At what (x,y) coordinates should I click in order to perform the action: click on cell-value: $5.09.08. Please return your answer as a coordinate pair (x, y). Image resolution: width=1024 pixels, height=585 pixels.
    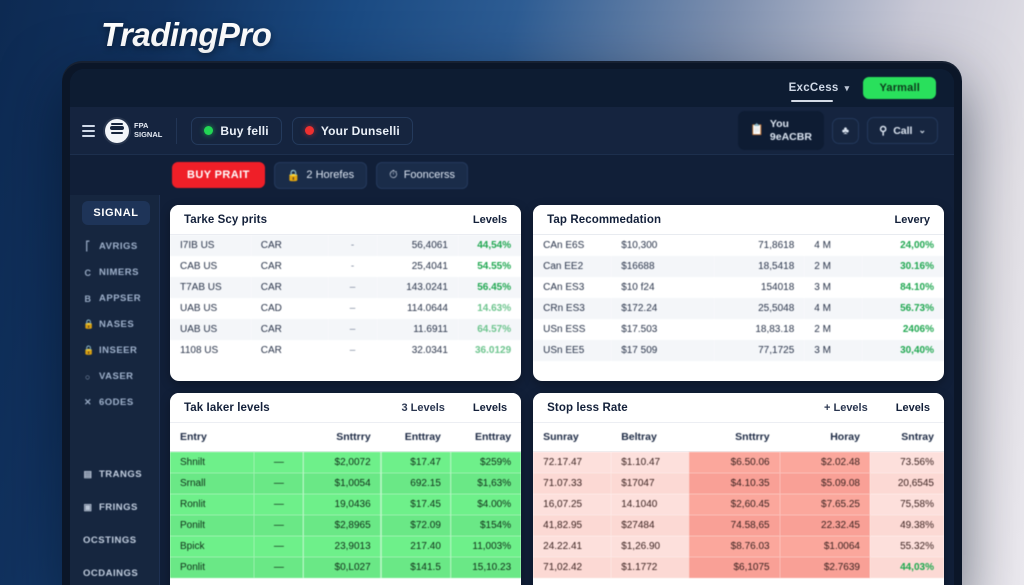
    Looking at the image, I should click on (824, 483).